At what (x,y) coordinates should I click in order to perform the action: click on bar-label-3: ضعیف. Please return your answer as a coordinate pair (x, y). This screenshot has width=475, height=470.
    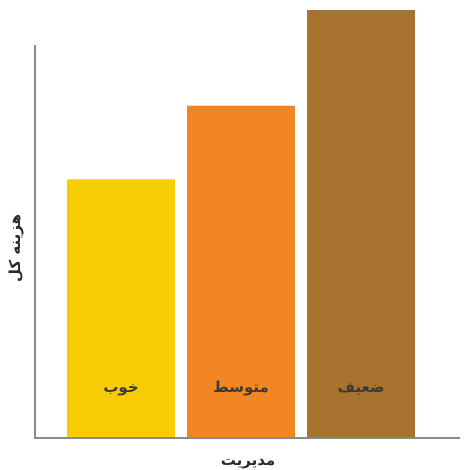
    Looking at the image, I should click on (361, 387).